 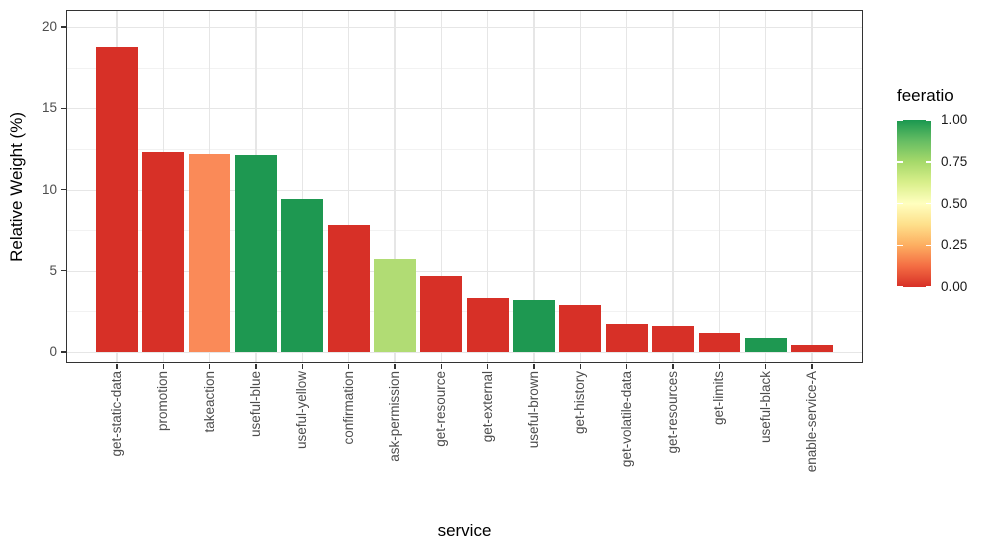 What do you see at coordinates (163, 400) in the screenshot?
I see `x-tick-label: promotion` at bounding box center [163, 400].